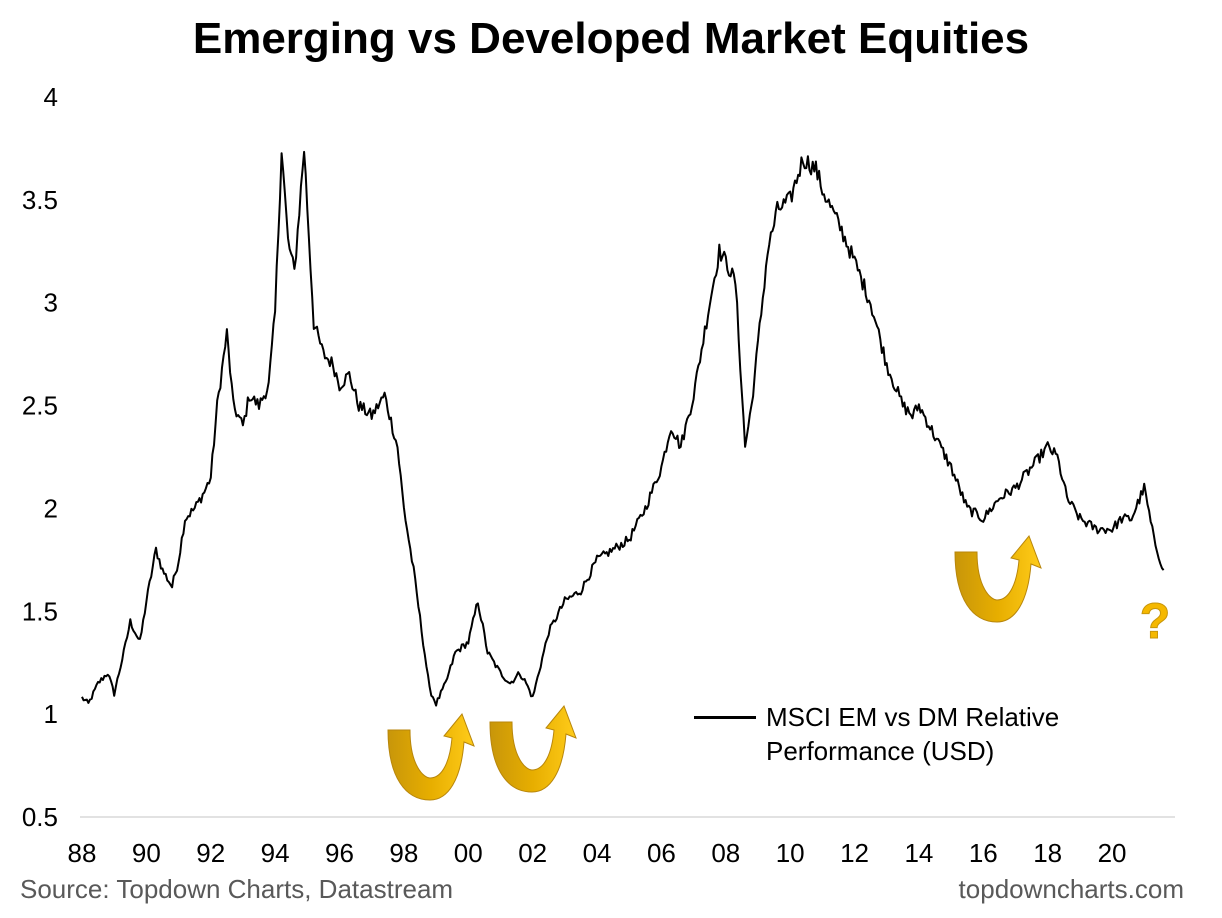 This screenshot has width=1222, height=918. I want to click on x-tick-label: 94, so click(275, 853).